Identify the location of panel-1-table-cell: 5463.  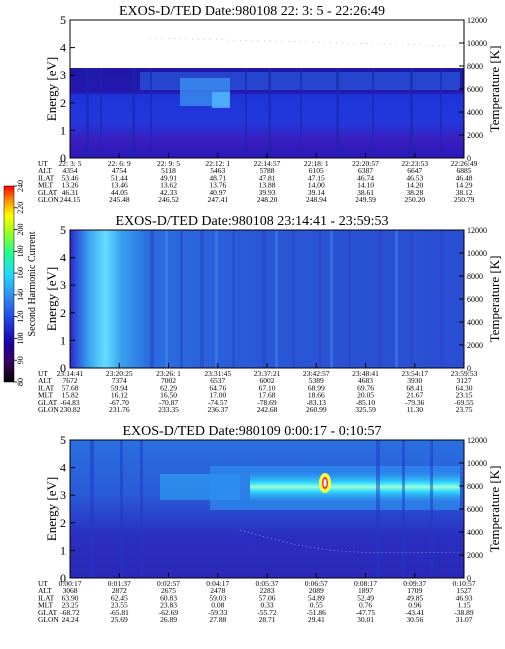
(217, 170).